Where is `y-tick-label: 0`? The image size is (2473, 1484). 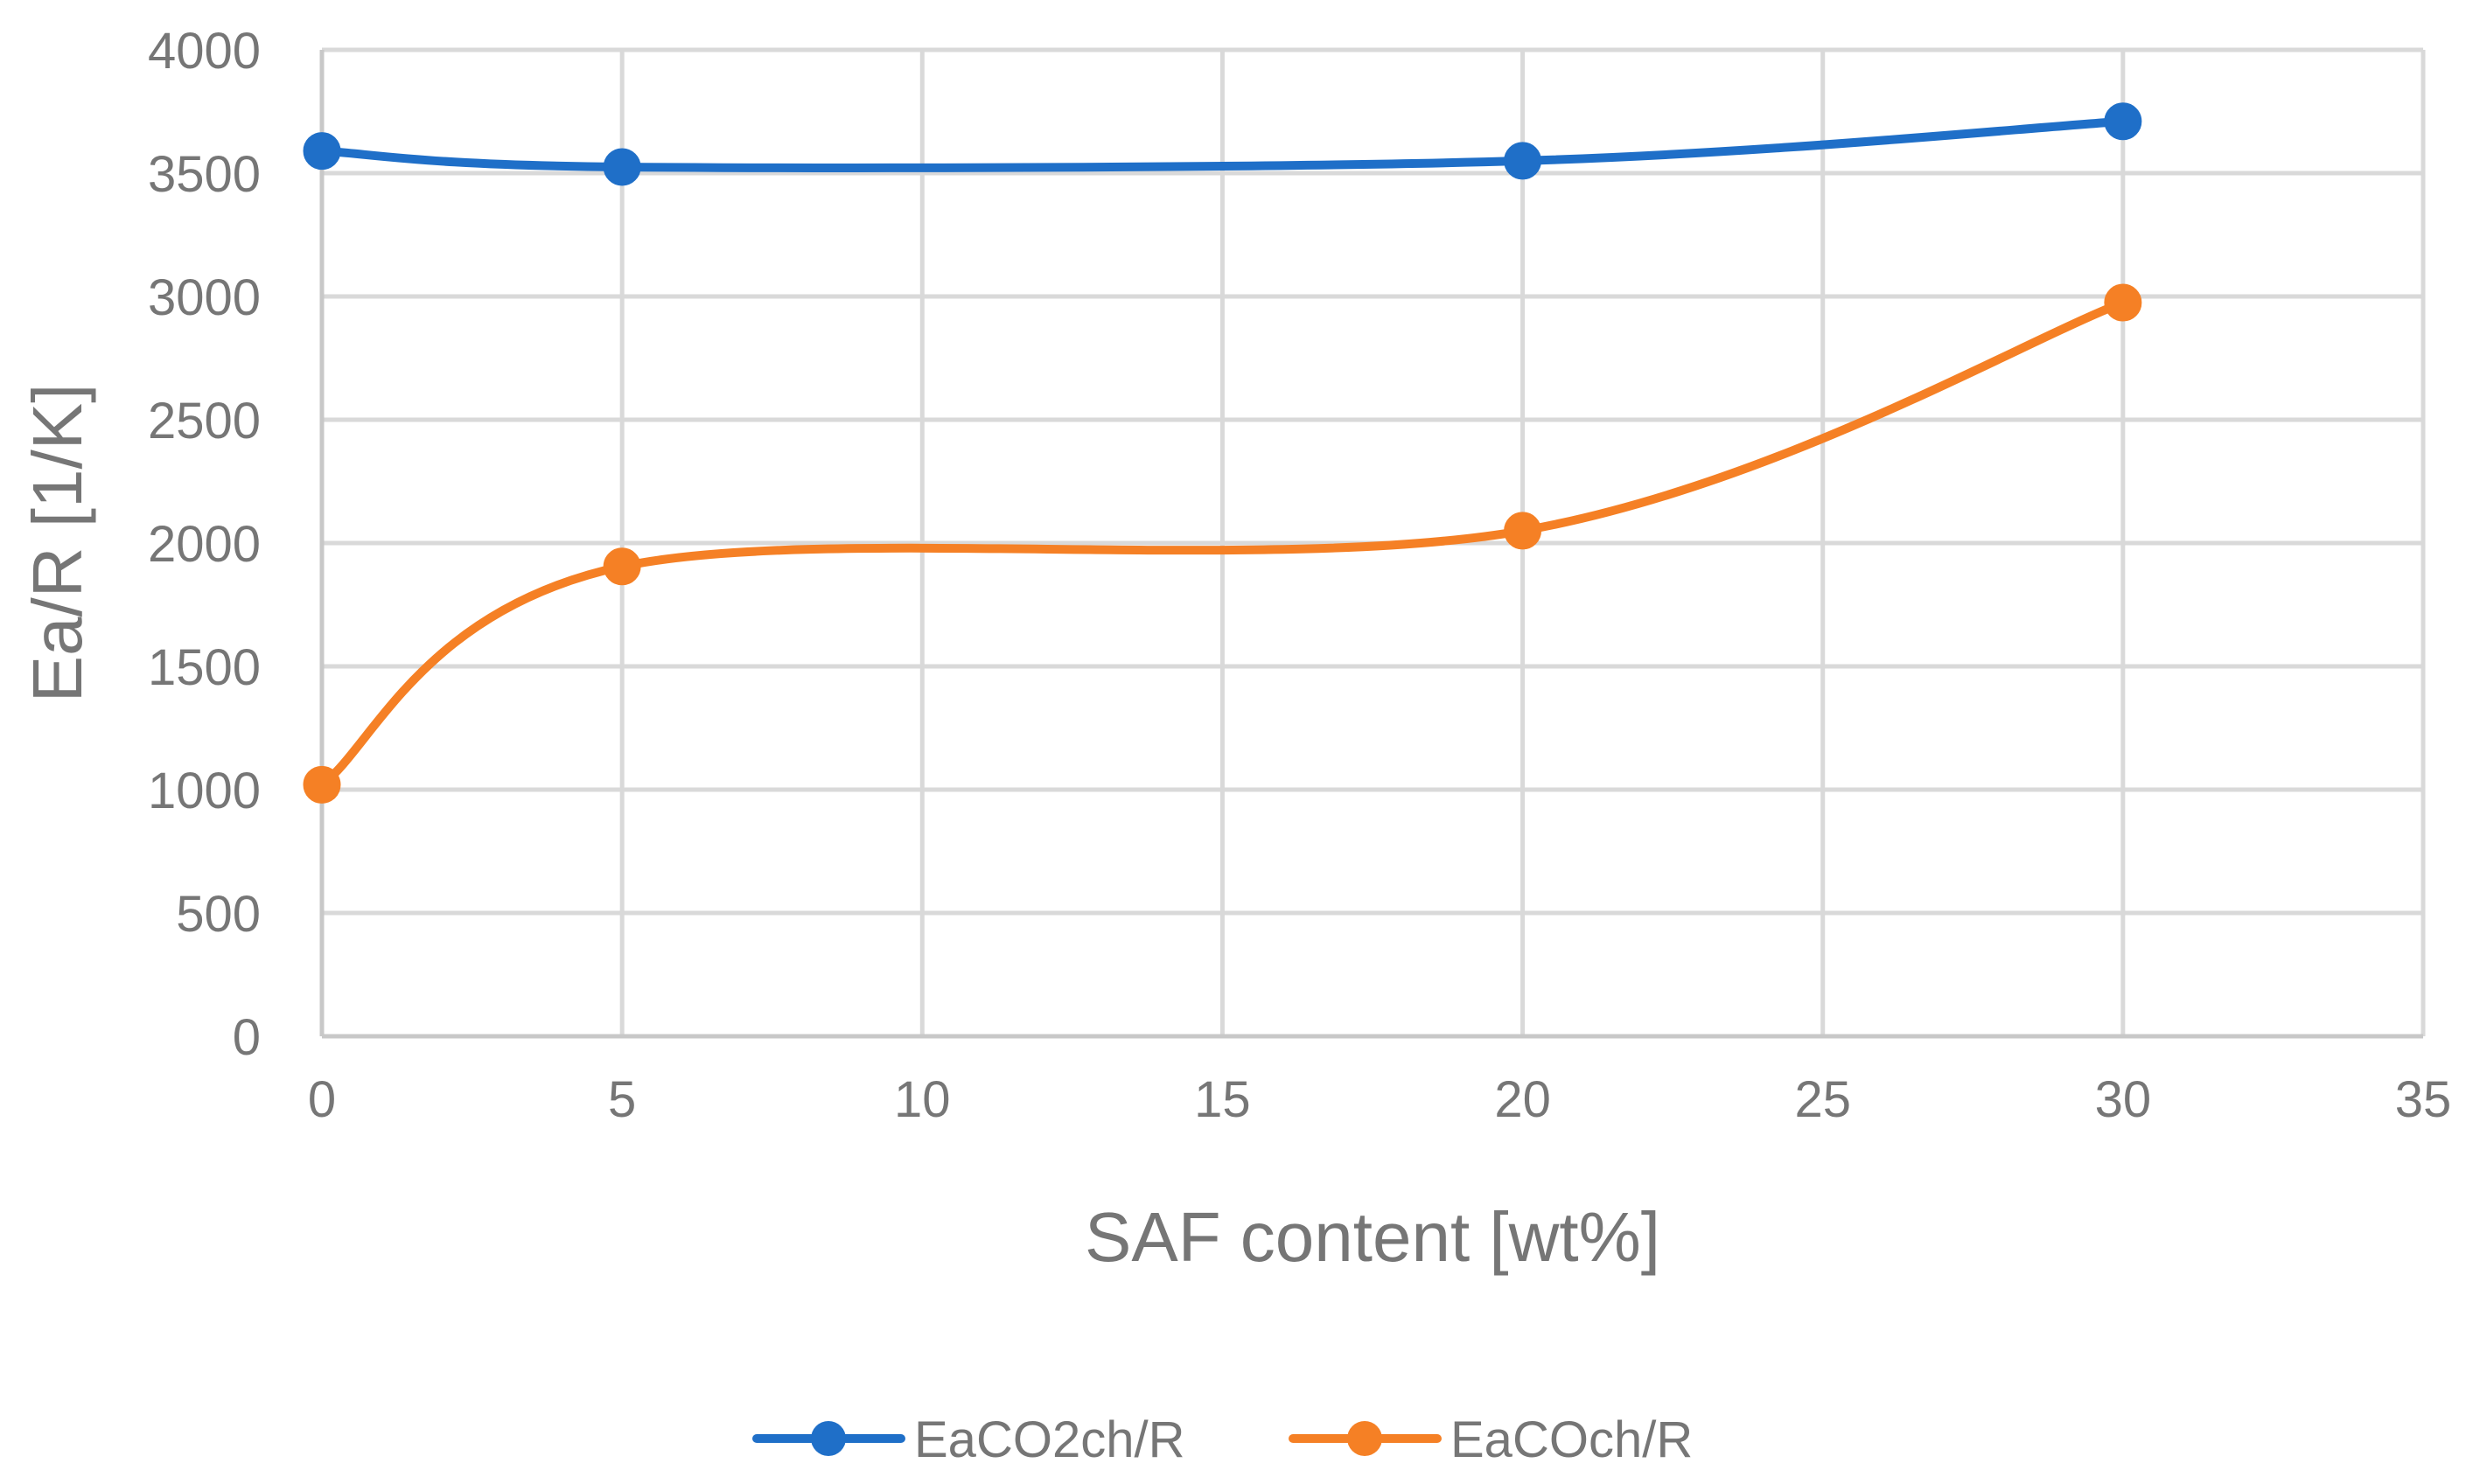 y-tick-label: 0 is located at coordinates (247, 1037).